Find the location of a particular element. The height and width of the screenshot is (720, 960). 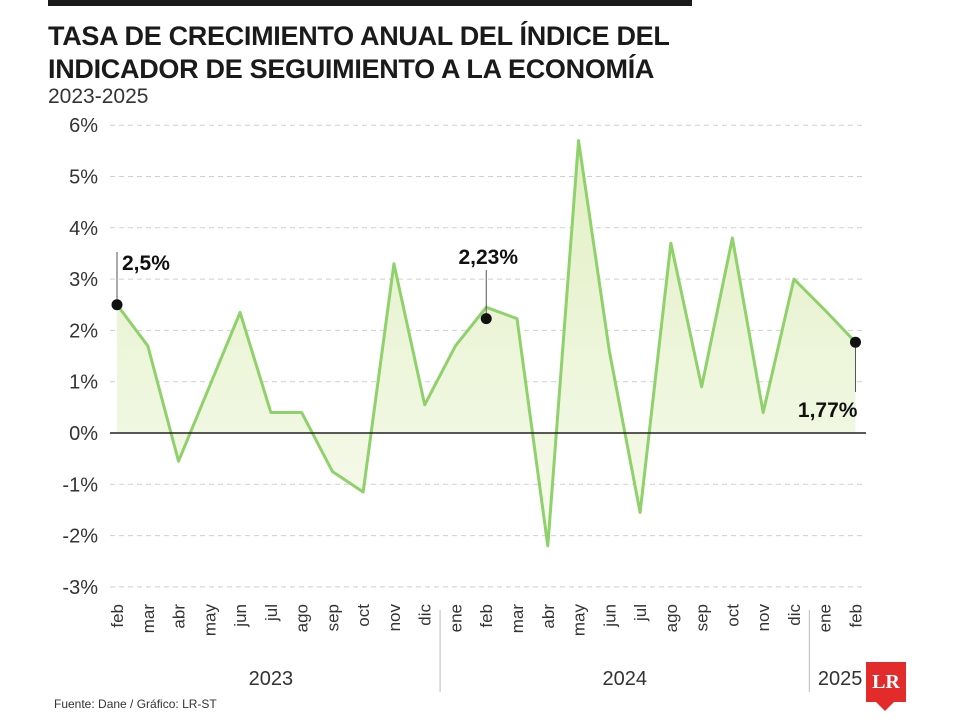

y-tick-label: -1% is located at coordinates (80, 485).